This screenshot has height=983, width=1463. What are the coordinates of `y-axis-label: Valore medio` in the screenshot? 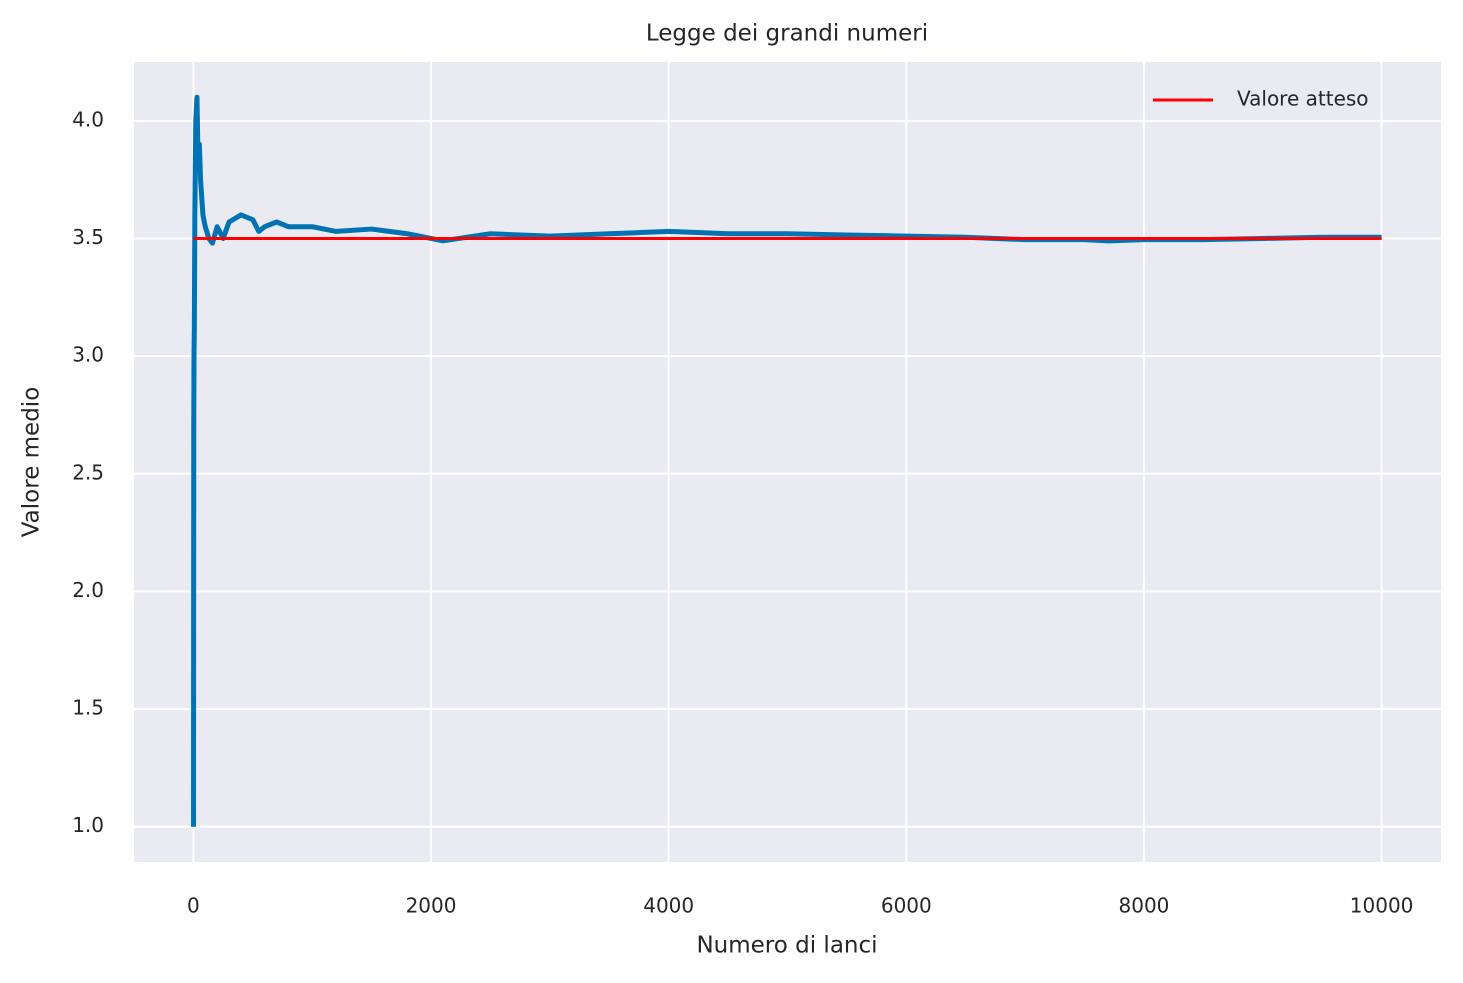 It's located at (32, 462).